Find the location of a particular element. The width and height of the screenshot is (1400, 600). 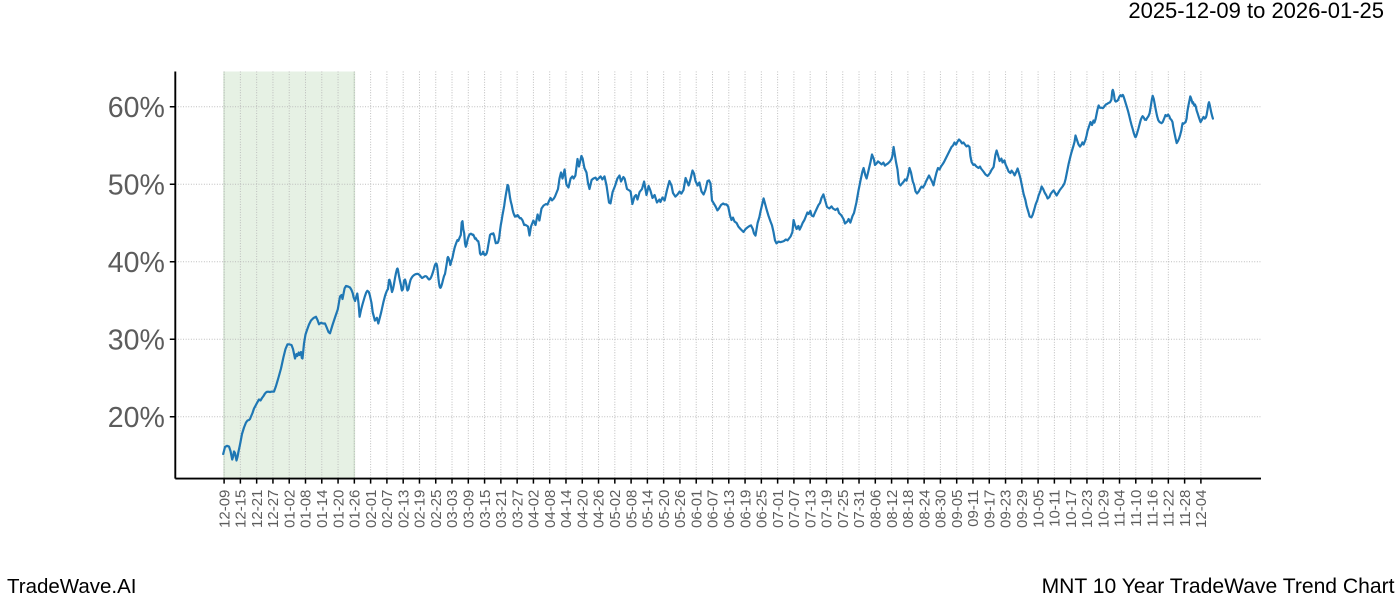

svg-text: 11-22 is located at coordinates (1169, 508).